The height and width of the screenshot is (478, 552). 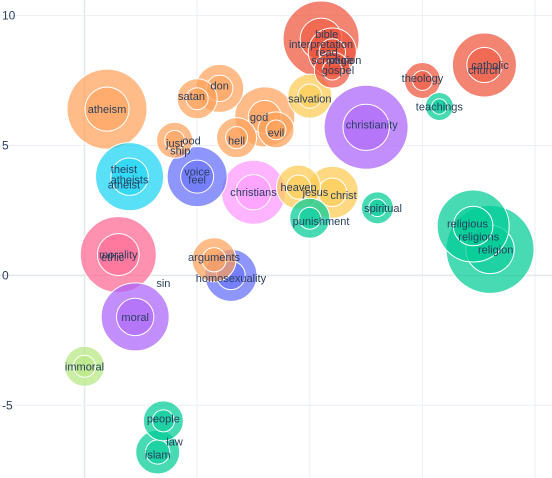 What do you see at coordinates (124, 185) in the screenshot?
I see `word-label: atheist` at bounding box center [124, 185].